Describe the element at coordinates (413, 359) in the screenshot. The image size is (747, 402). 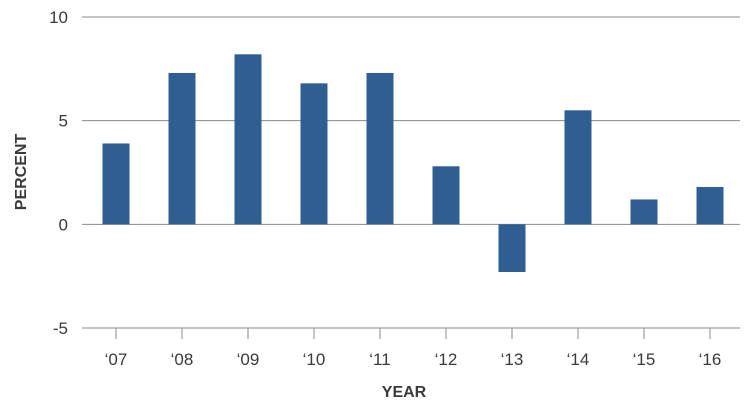
I see `x-axis-tick-labels: ‘07 ‘08 ‘09 ‘10 ‘11 ‘12 ‘13 ‘14 ‘15 ‘16` at that location.